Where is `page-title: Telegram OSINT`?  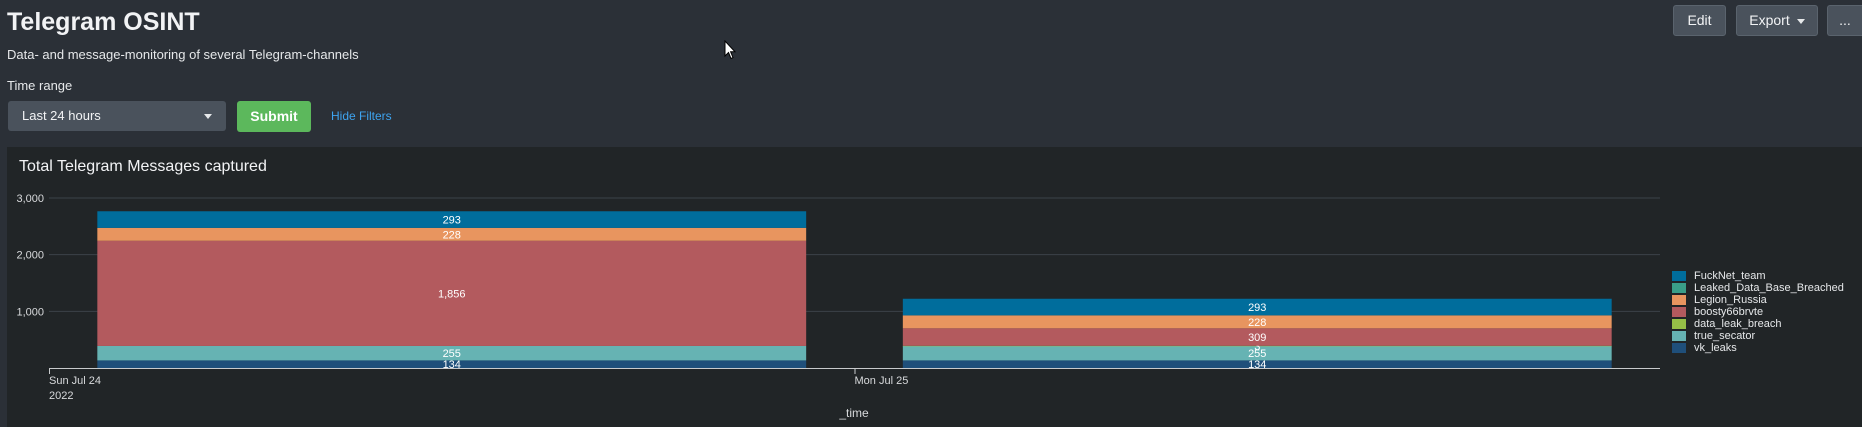 page-title: Telegram OSINT is located at coordinates (103, 22).